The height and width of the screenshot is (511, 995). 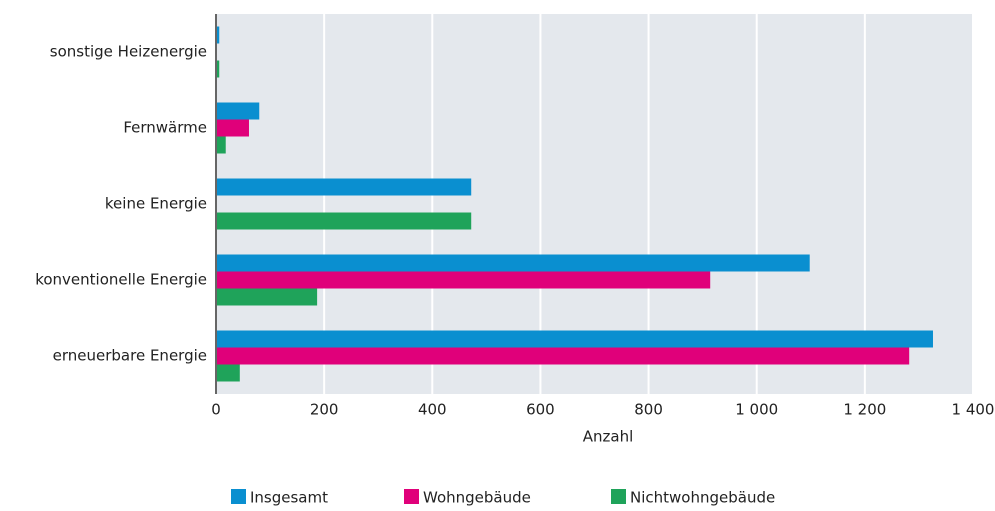 What do you see at coordinates (156, 204) in the screenshot?
I see `y-tick-label: keine Energie` at bounding box center [156, 204].